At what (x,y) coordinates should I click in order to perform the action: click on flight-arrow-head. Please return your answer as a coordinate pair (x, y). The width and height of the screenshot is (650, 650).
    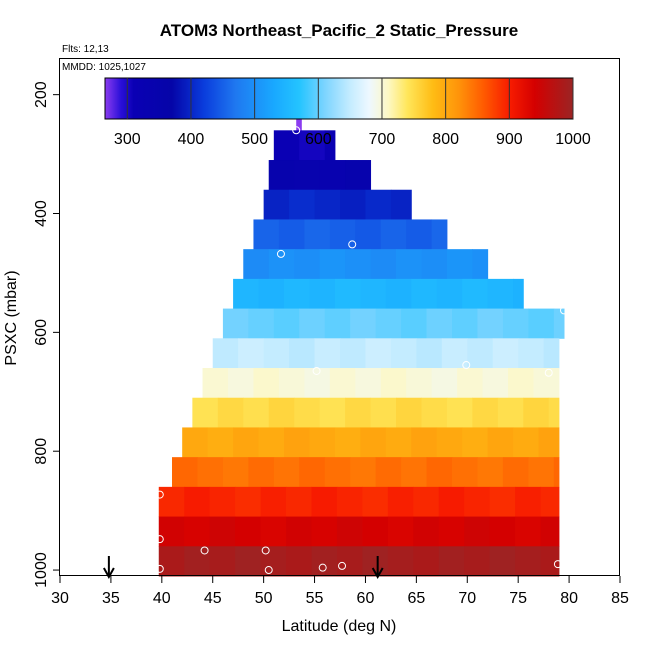
    Looking at the image, I should click on (108, 573).